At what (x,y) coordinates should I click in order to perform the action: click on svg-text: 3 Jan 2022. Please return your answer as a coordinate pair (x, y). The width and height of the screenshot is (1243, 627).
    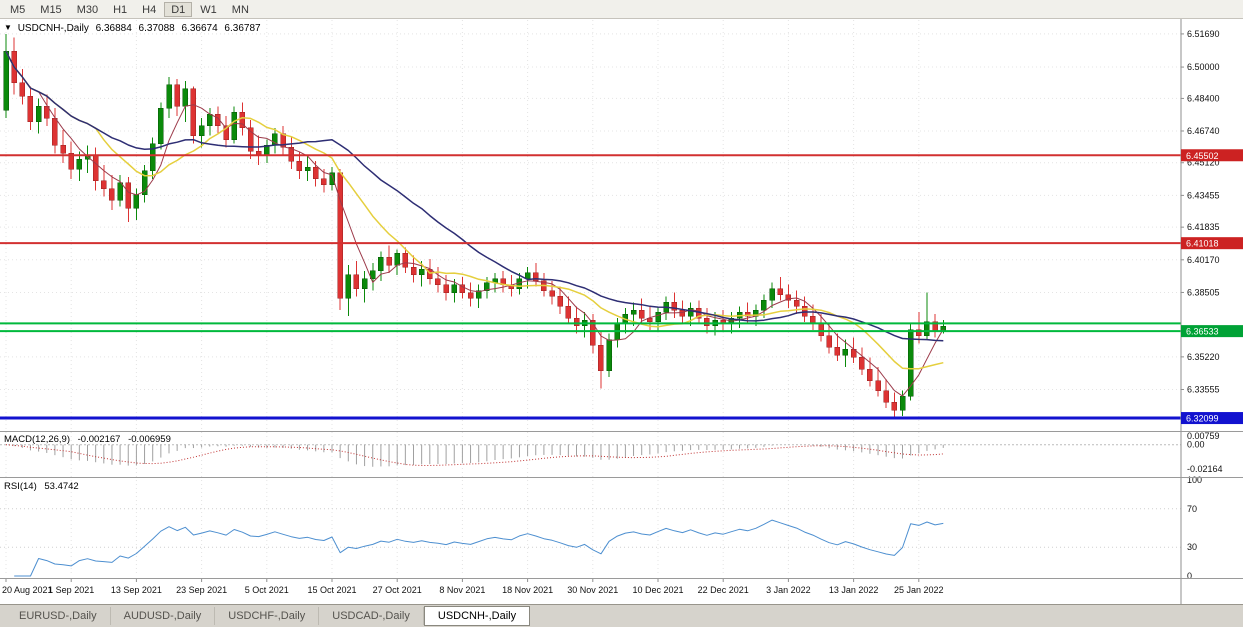
    Looking at the image, I should click on (788, 590).